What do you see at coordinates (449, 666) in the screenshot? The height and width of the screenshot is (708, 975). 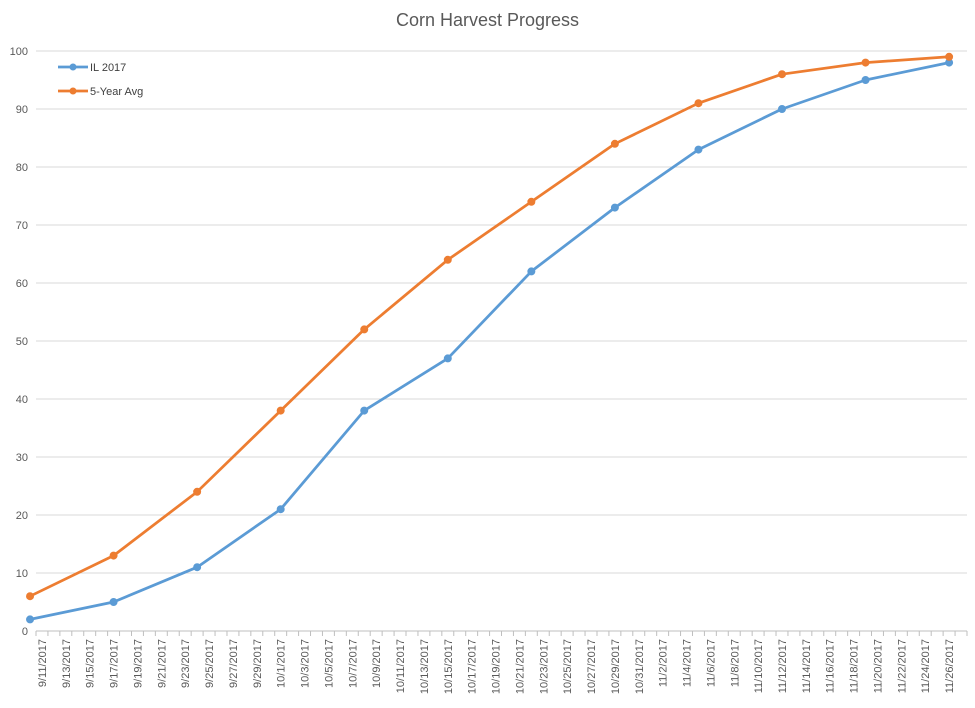 I see `x-tick-label: 10/15/2017` at bounding box center [449, 666].